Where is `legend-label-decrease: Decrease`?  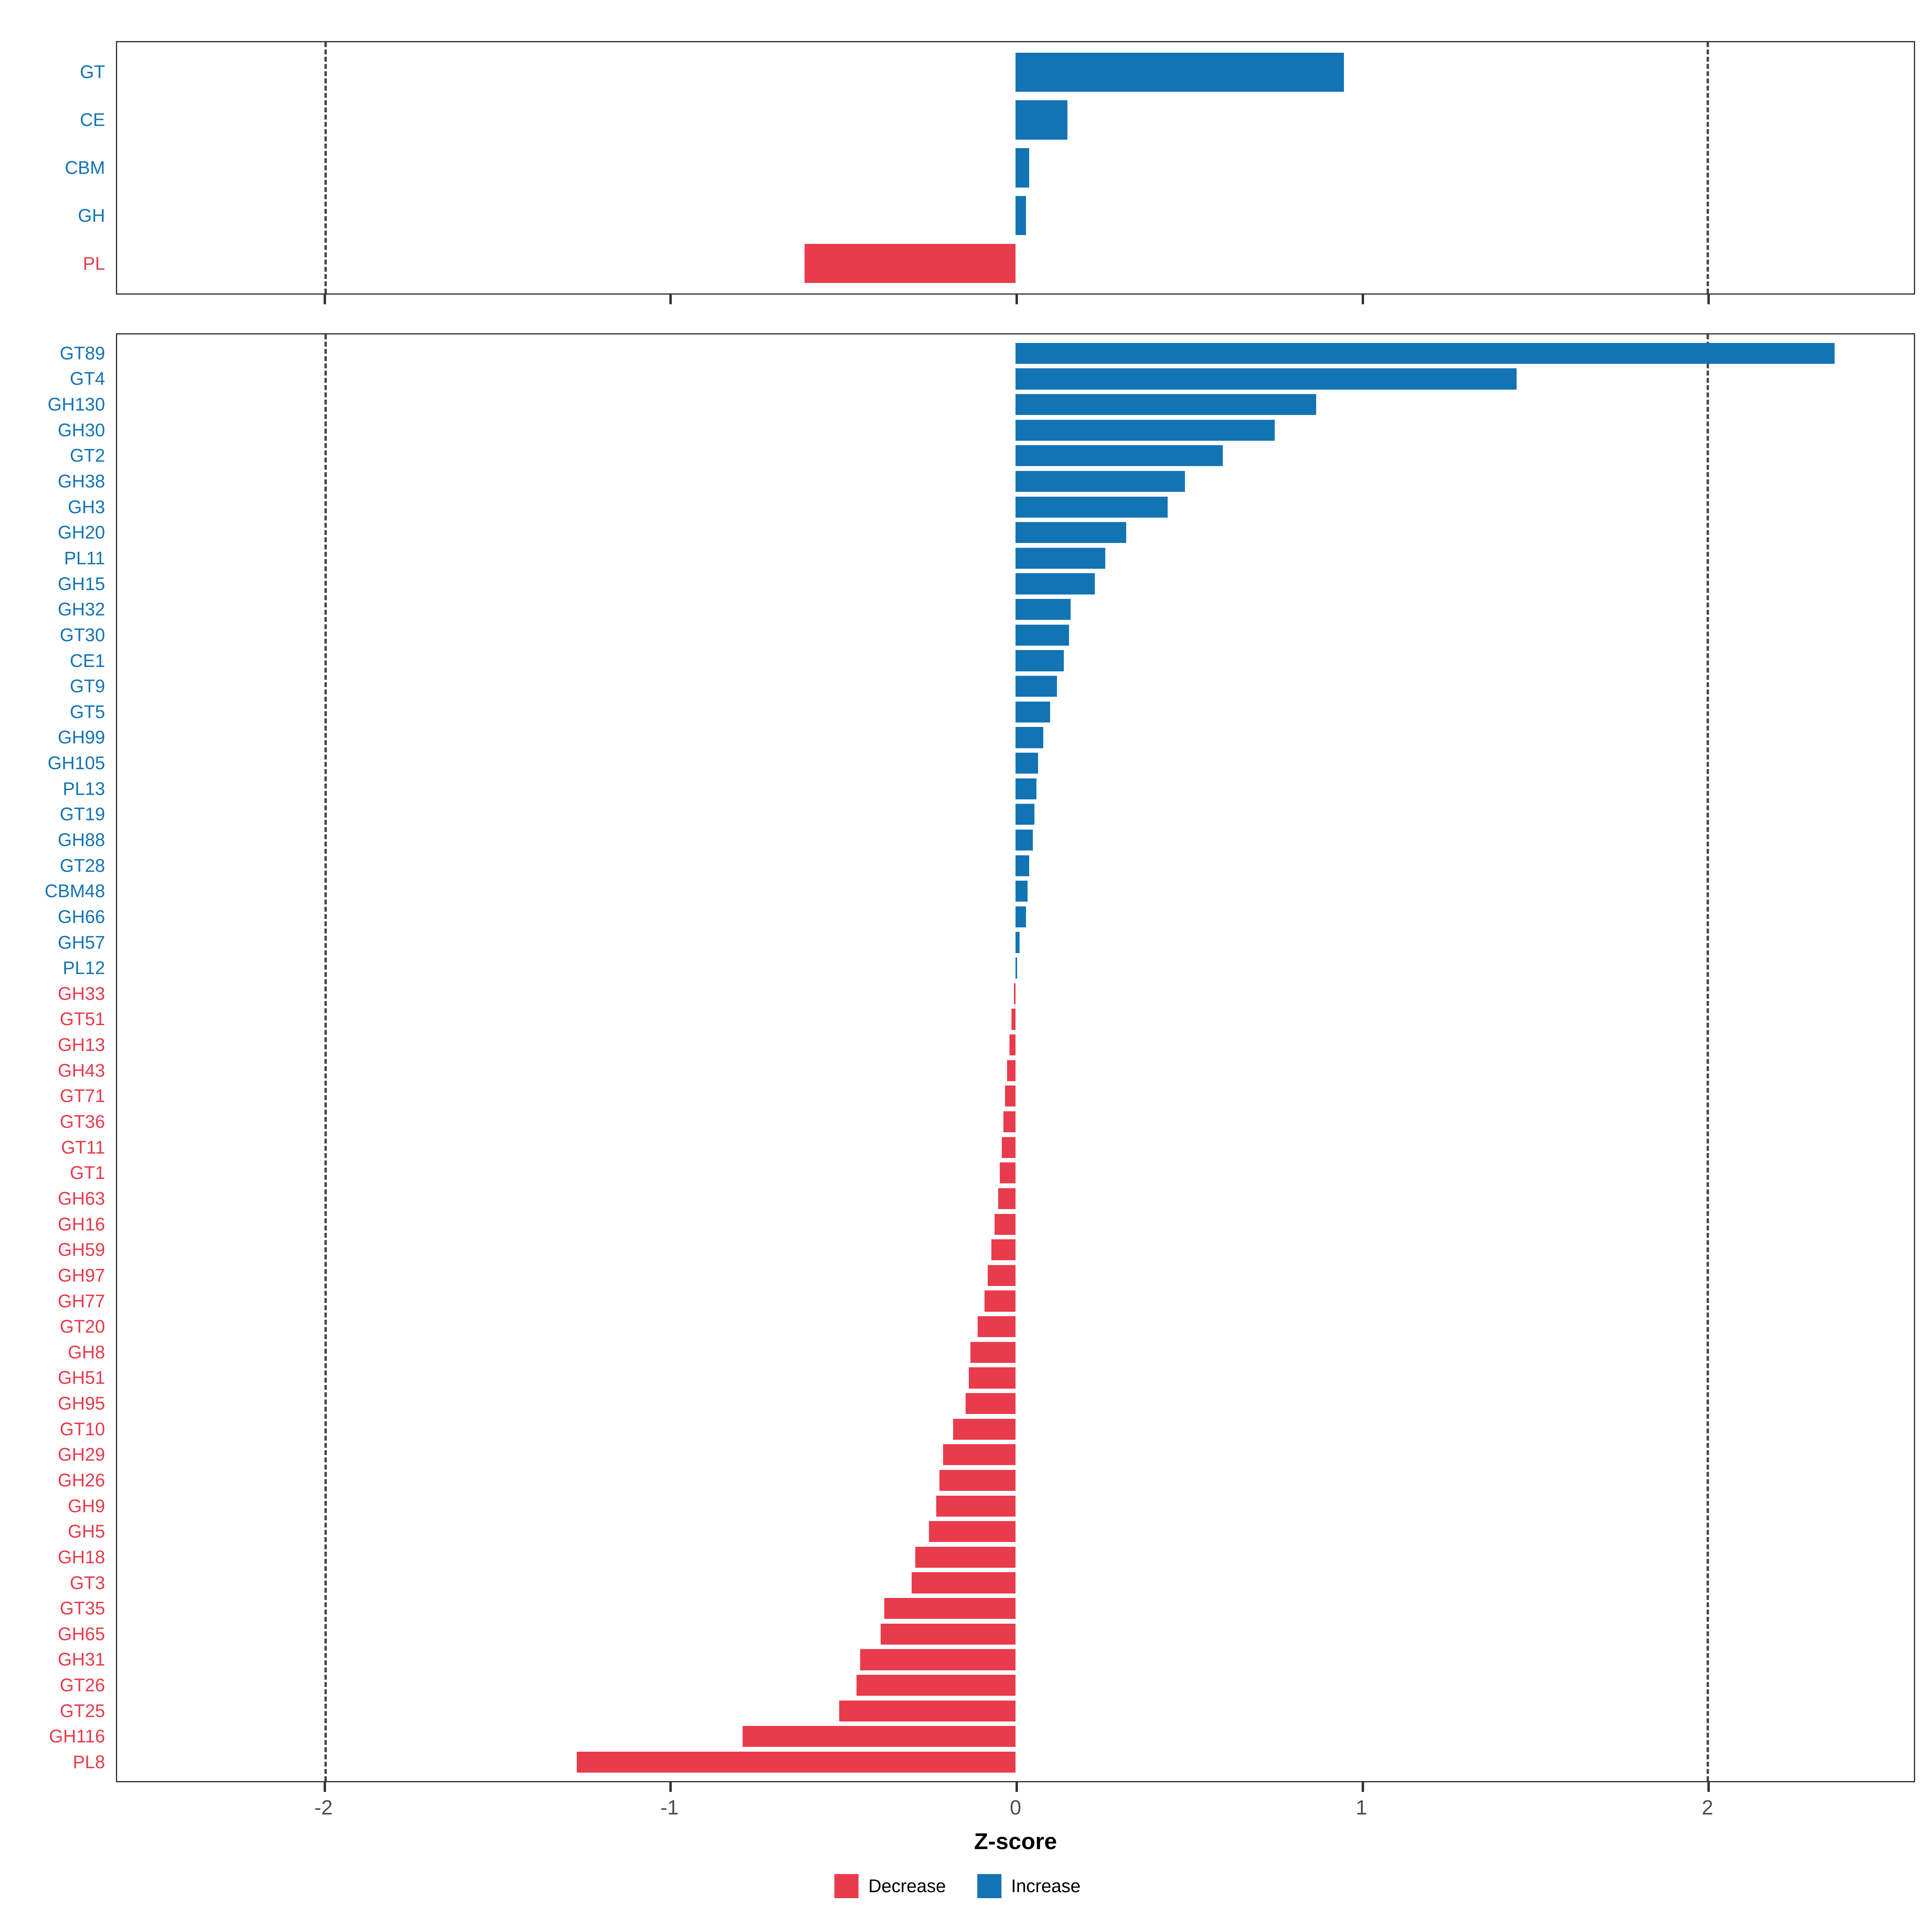 legend-label-decrease: Decrease is located at coordinates (907, 1886).